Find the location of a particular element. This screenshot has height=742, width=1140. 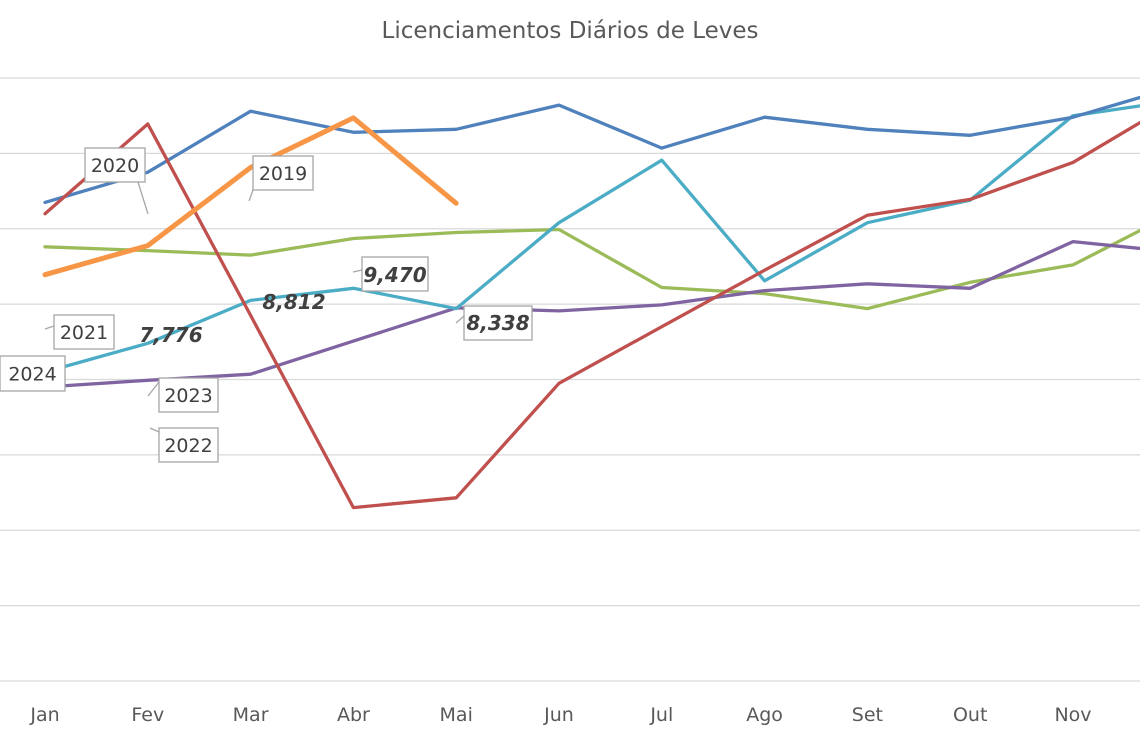

data-label-text: 9,470 is located at coordinates (394, 275).